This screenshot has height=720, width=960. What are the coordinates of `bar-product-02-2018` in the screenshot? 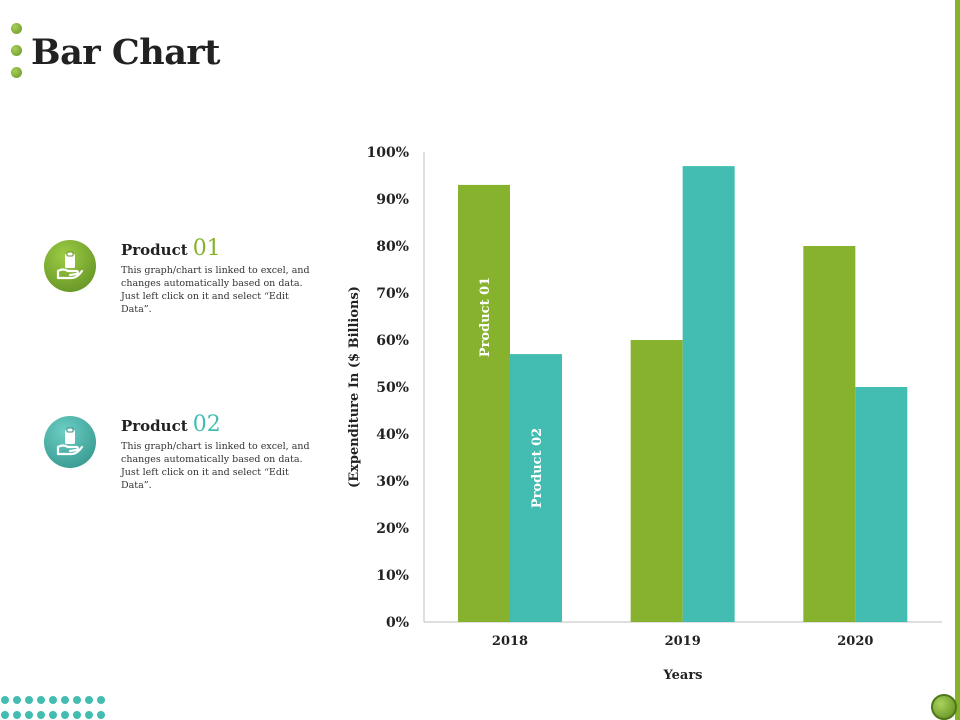 It's located at (536, 488).